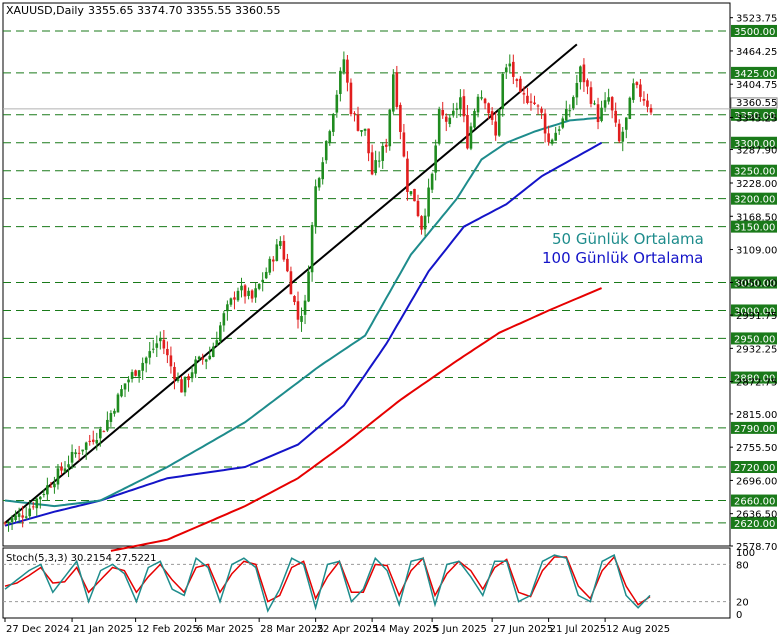 This screenshot has height=639, width=778. Describe the element at coordinates (754, 228) in the screenshot. I see `level-label: 3150.00` at that location.